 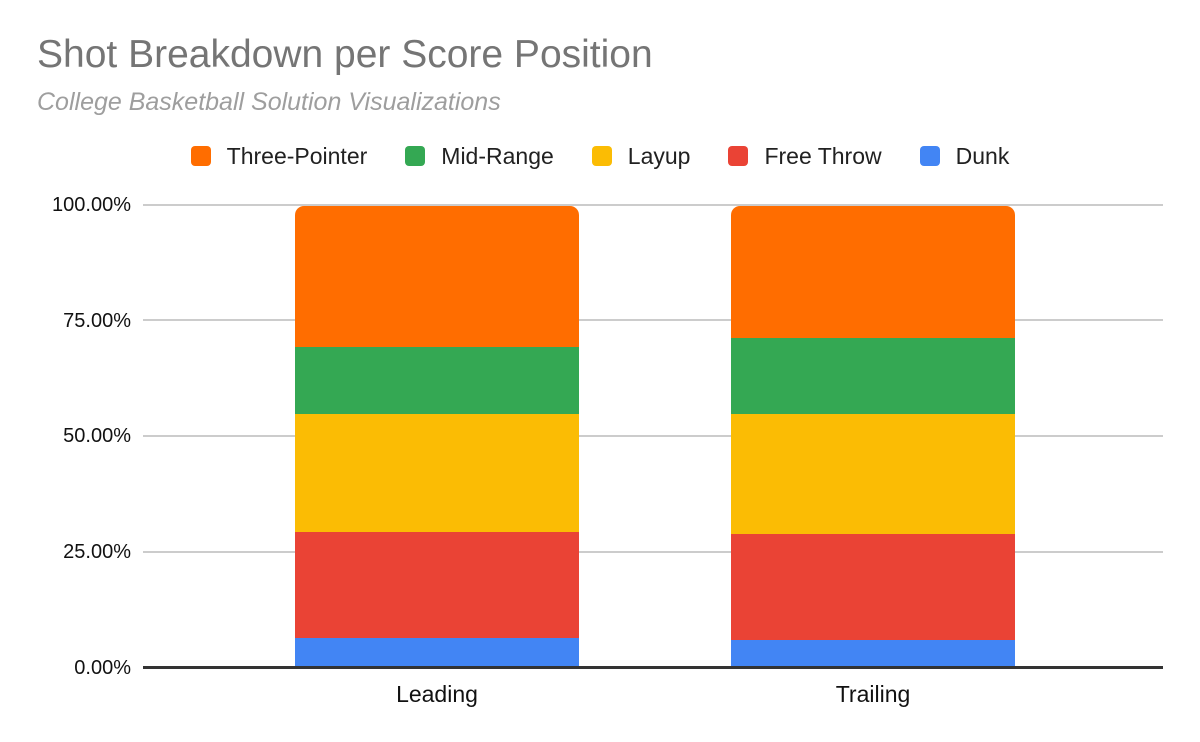 I want to click on legend-label: Layup, so click(x=659, y=155).